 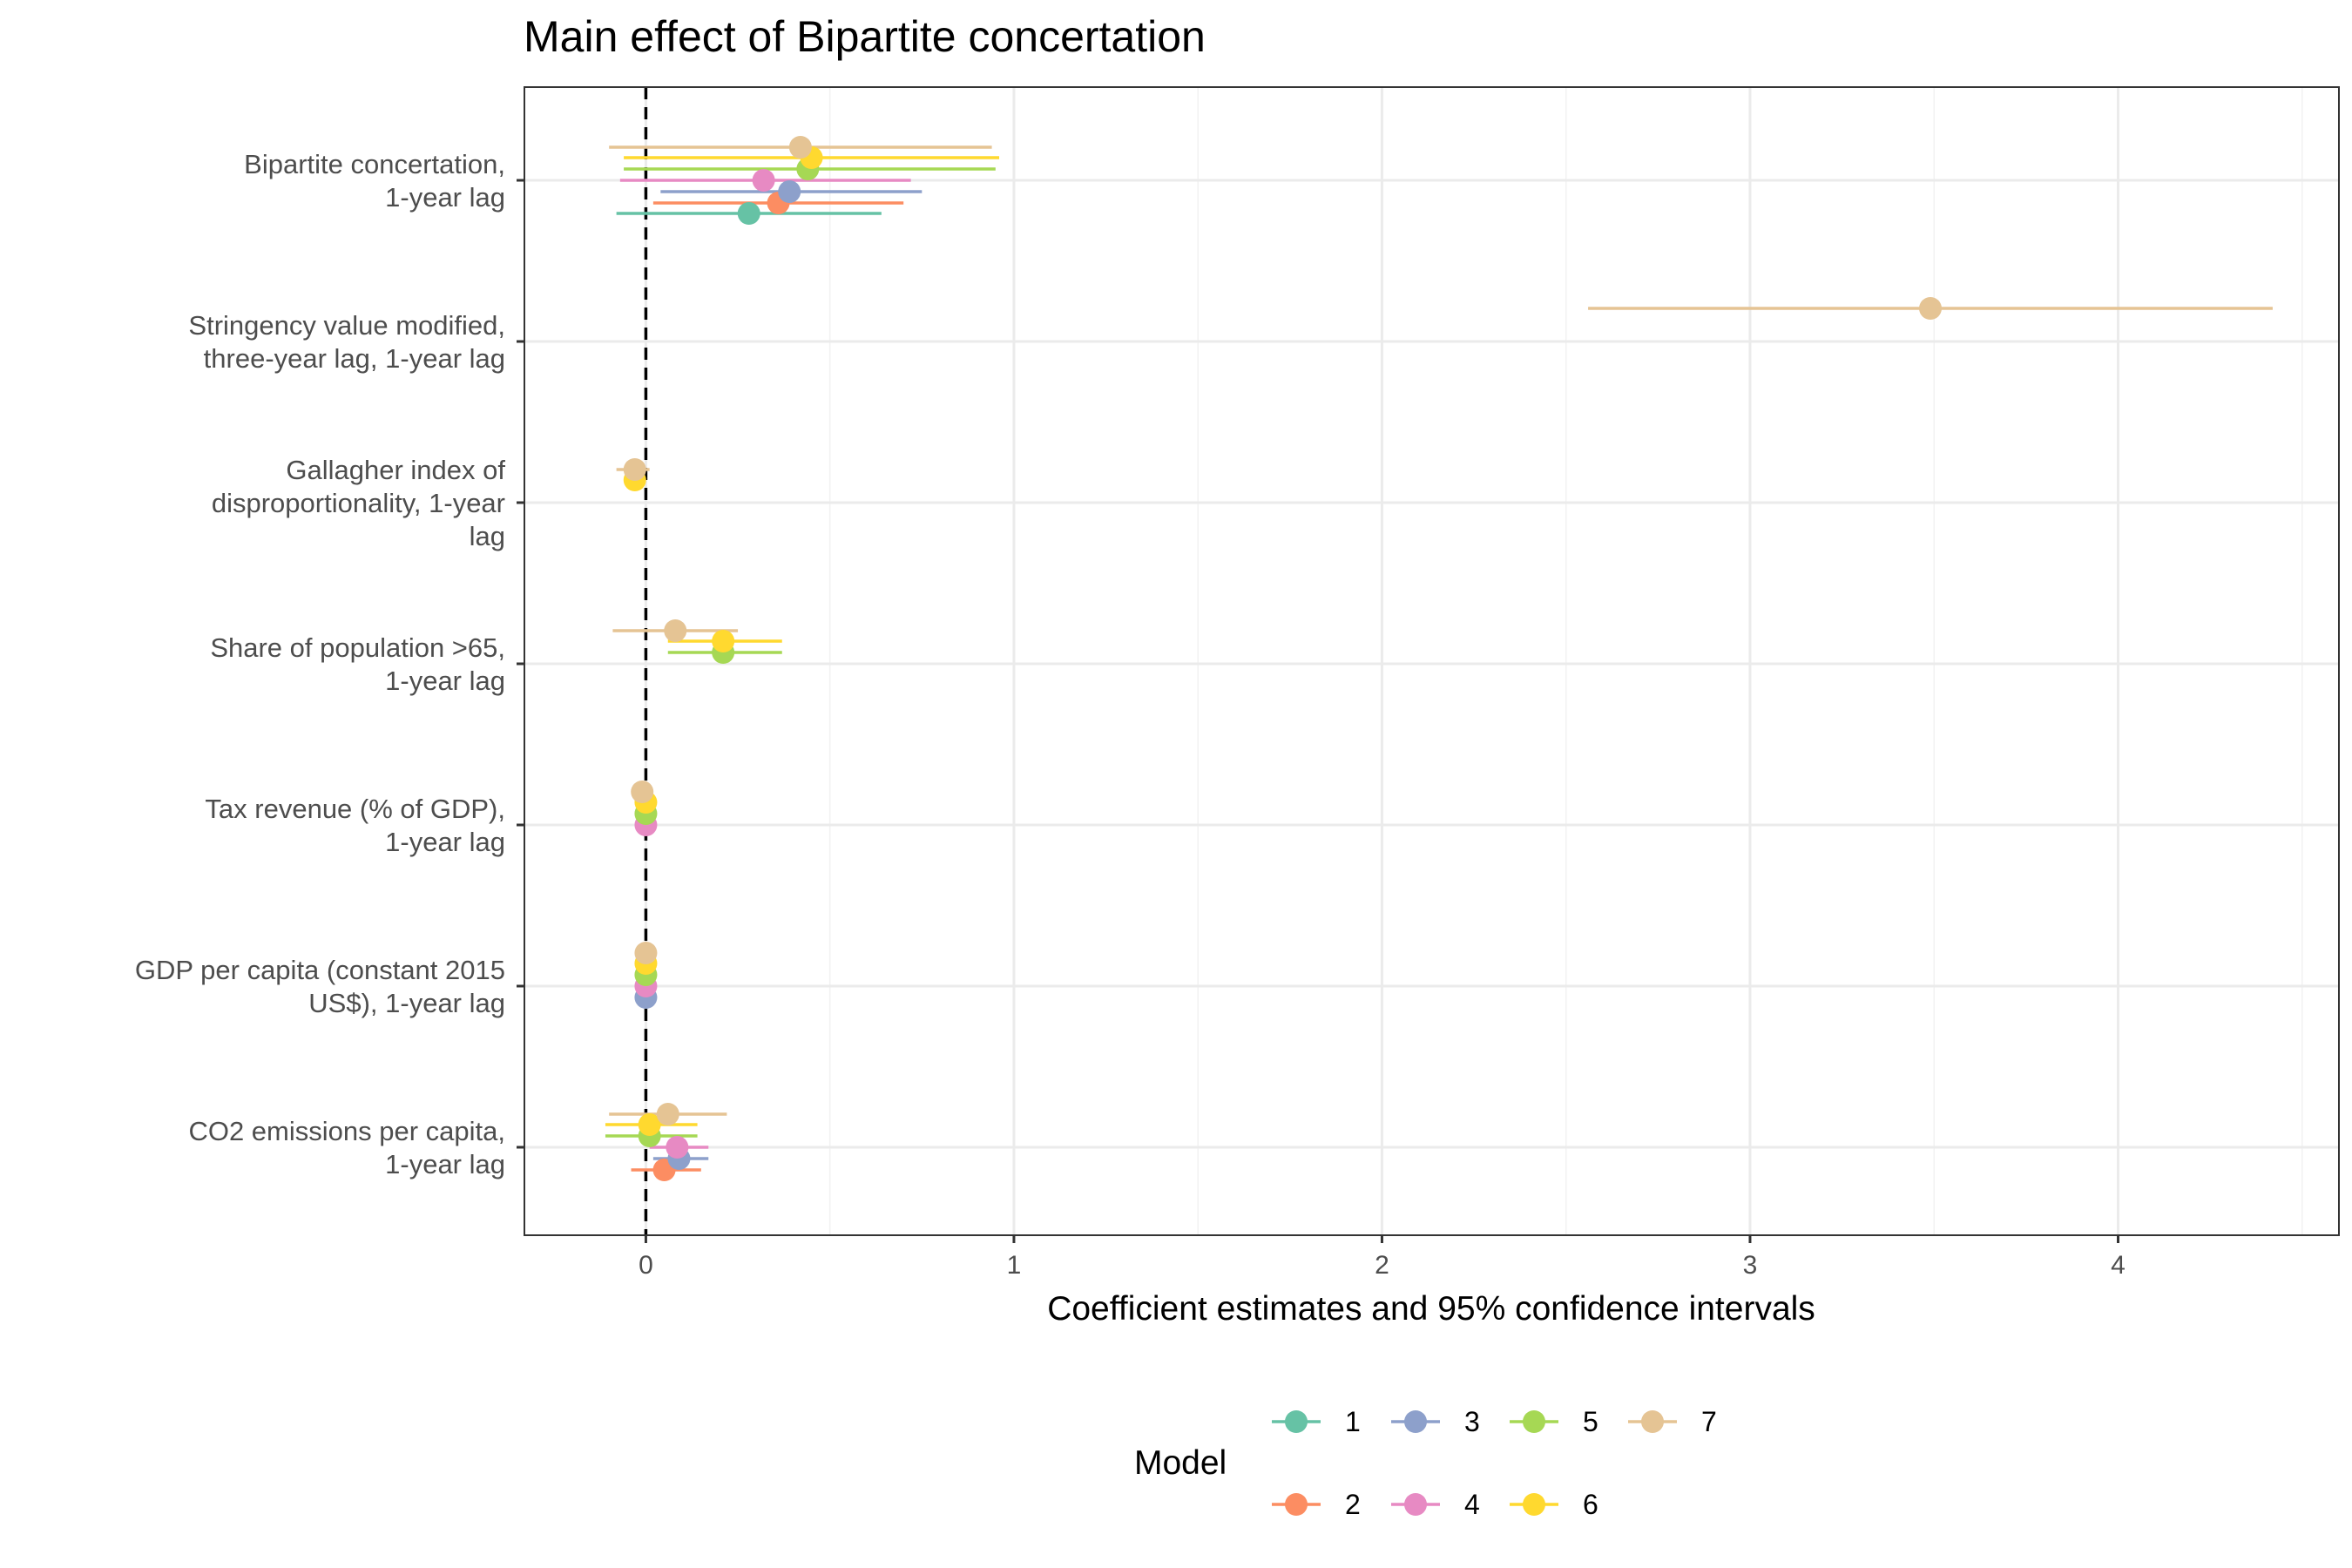 What do you see at coordinates (646, 1265) in the screenshot?
I see `x-tick-label: 0` at bounding box center [646, 1265].